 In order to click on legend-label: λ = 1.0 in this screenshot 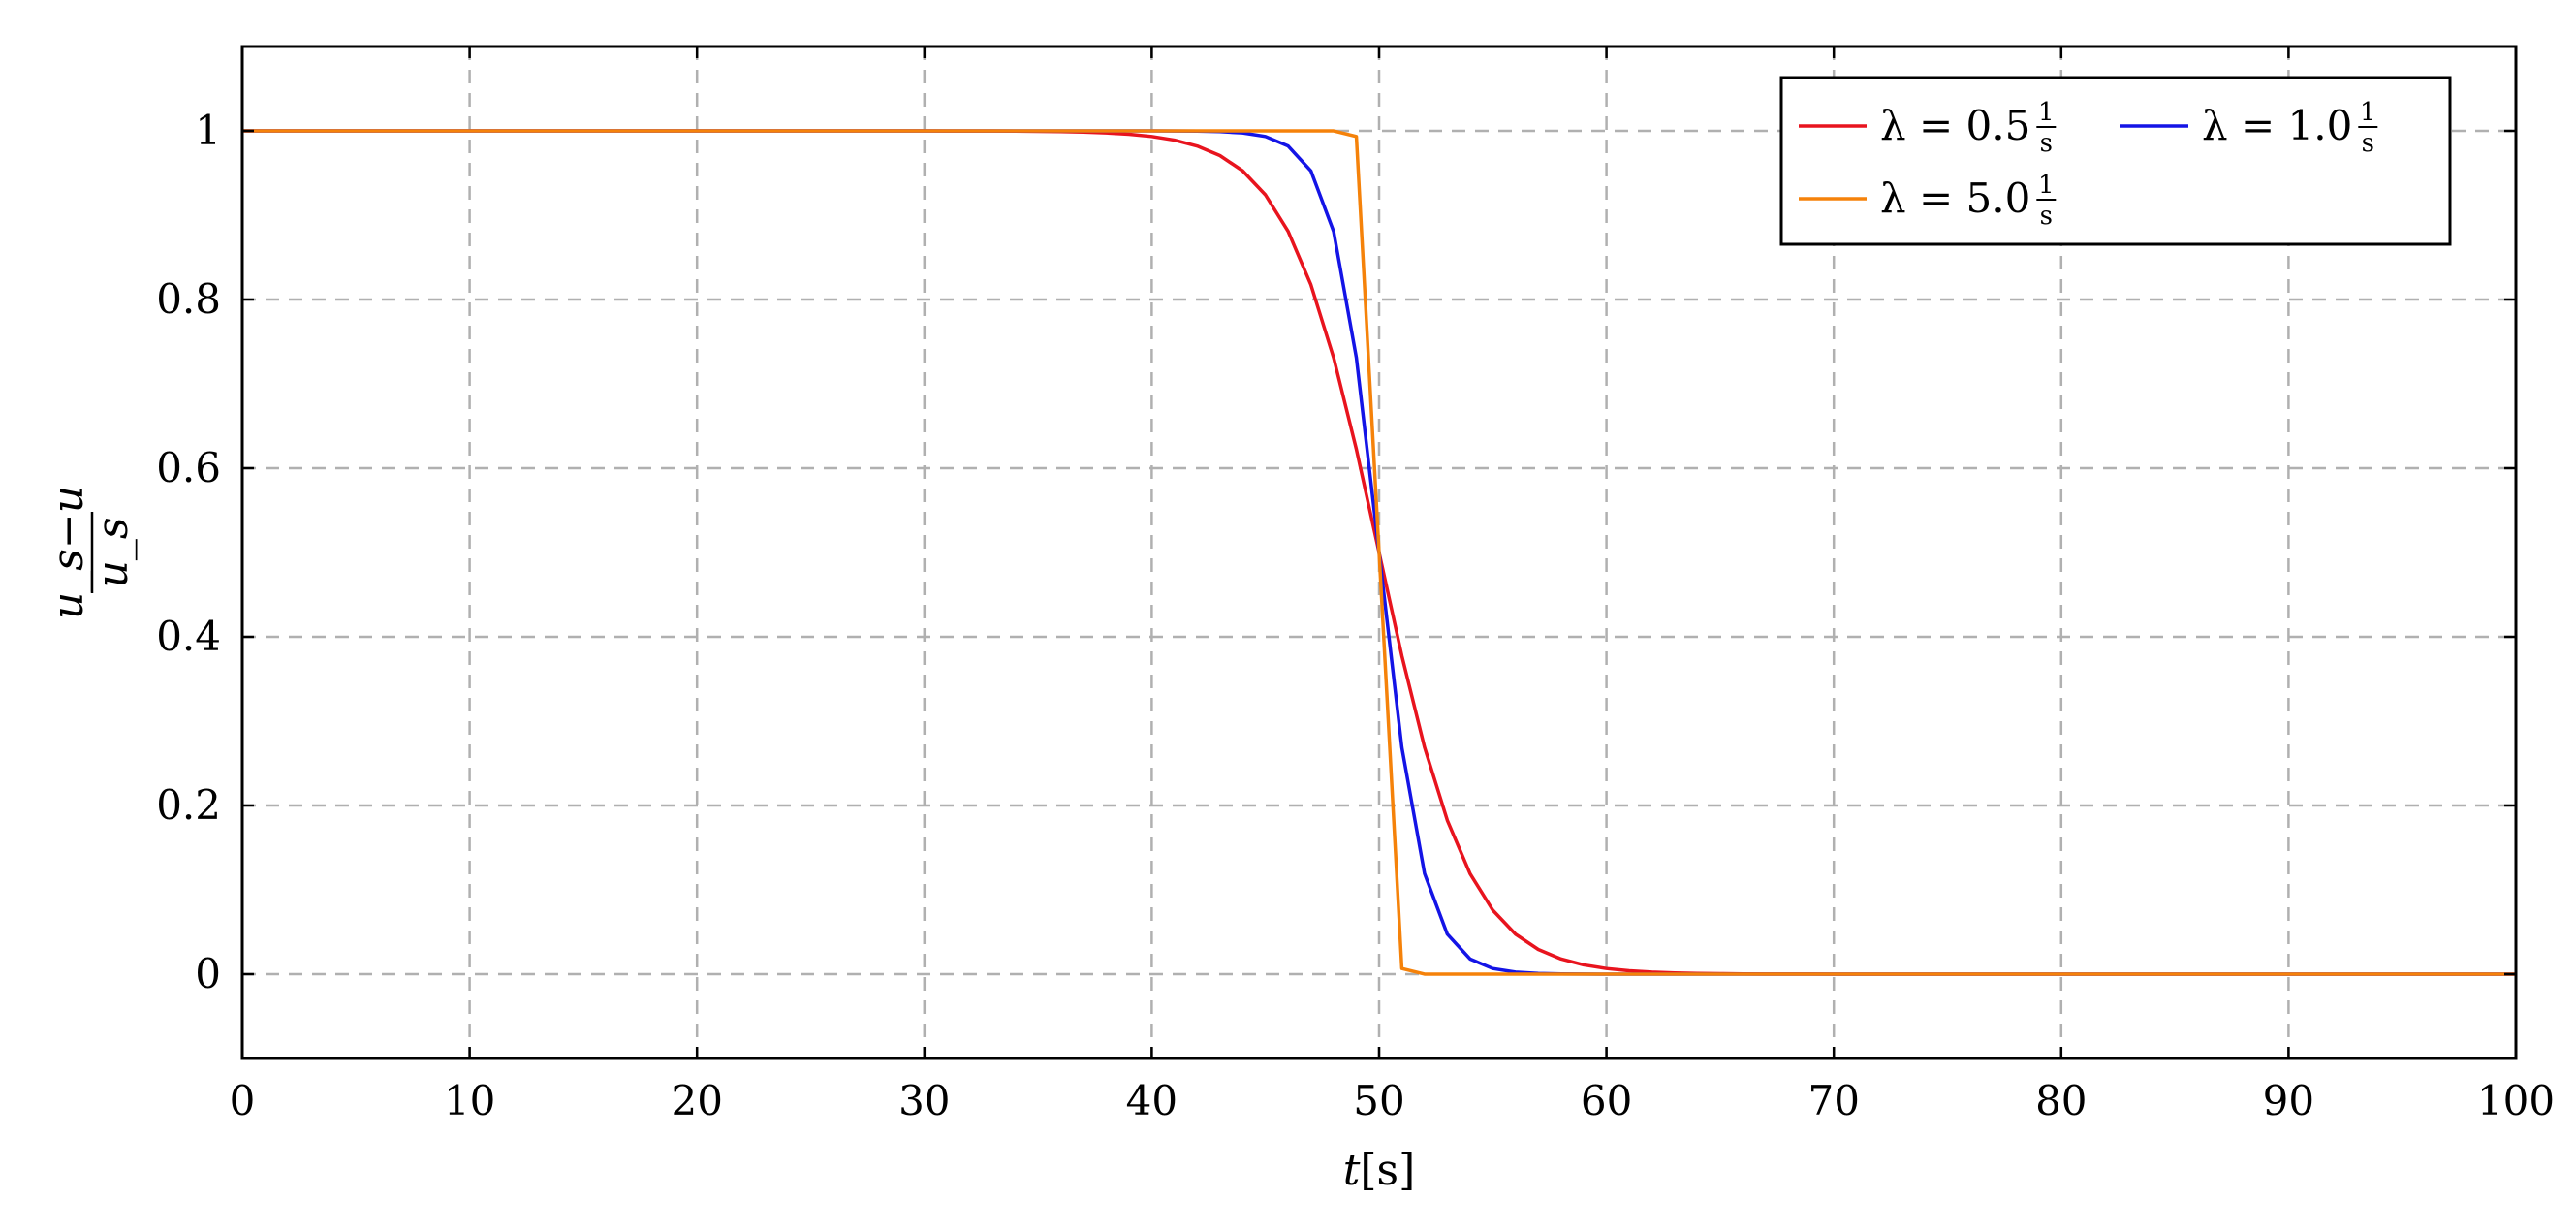, I will do `click(2277, 125)`.